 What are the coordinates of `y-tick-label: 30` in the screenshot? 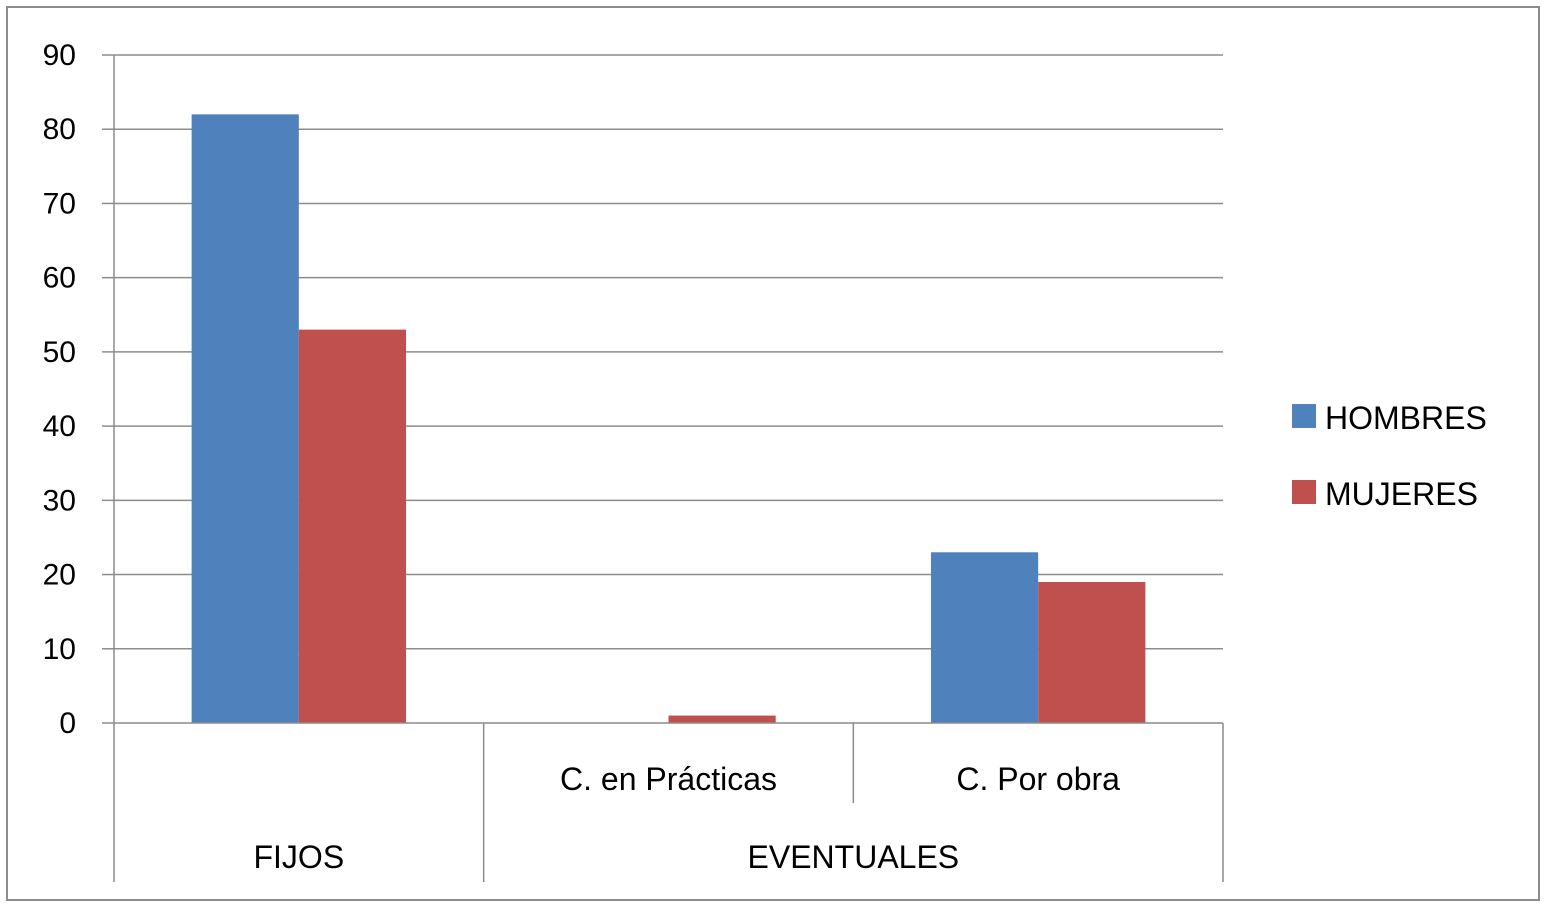 It's located at (59, 500).